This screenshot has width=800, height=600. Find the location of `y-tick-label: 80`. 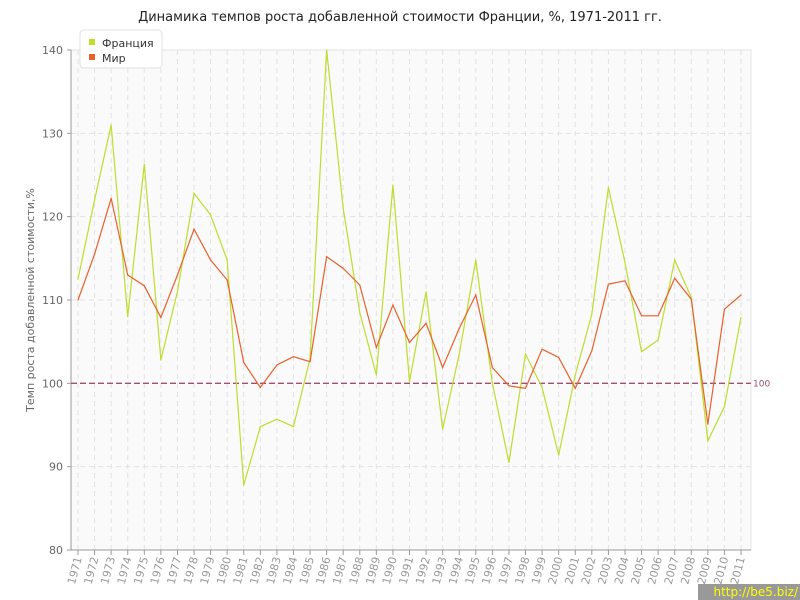

y-tick-label: 80 is located at coordinates (56, 550).